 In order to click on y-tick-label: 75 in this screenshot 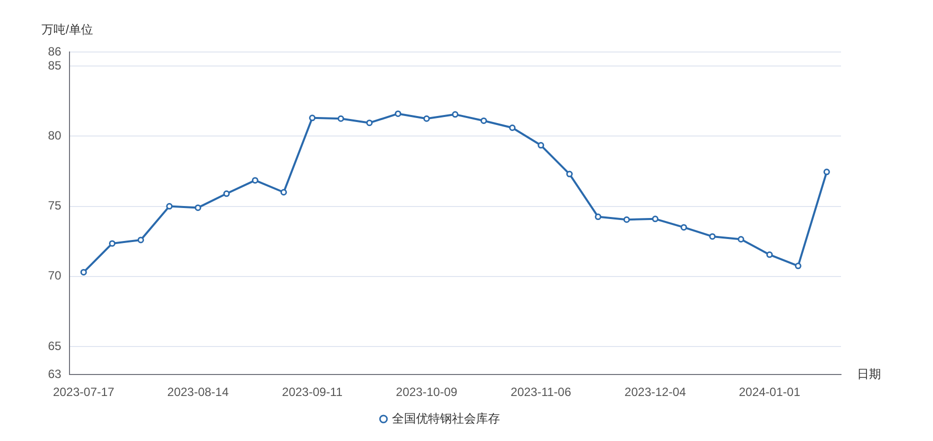, I will do `click(55, 205)`.